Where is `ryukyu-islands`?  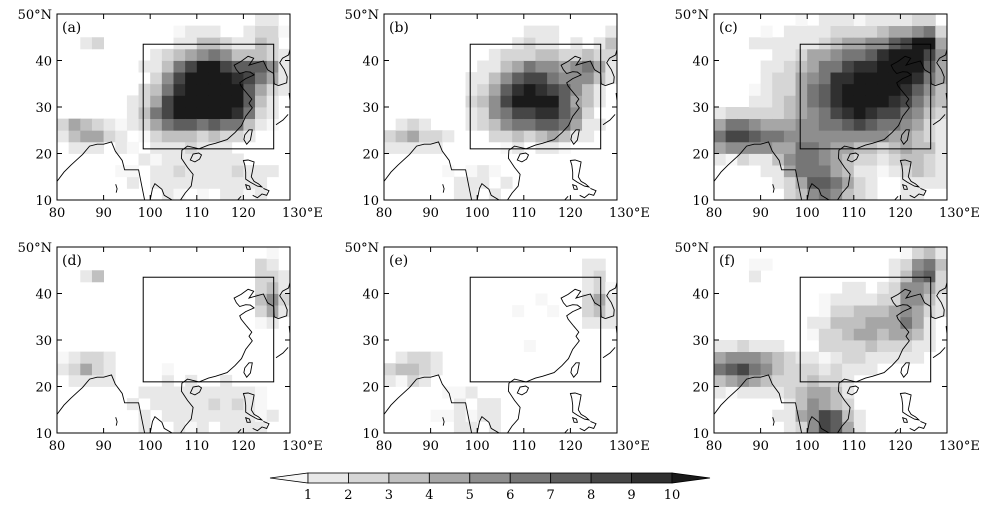
ryukyu-islands is located at coordinates (609, 353).